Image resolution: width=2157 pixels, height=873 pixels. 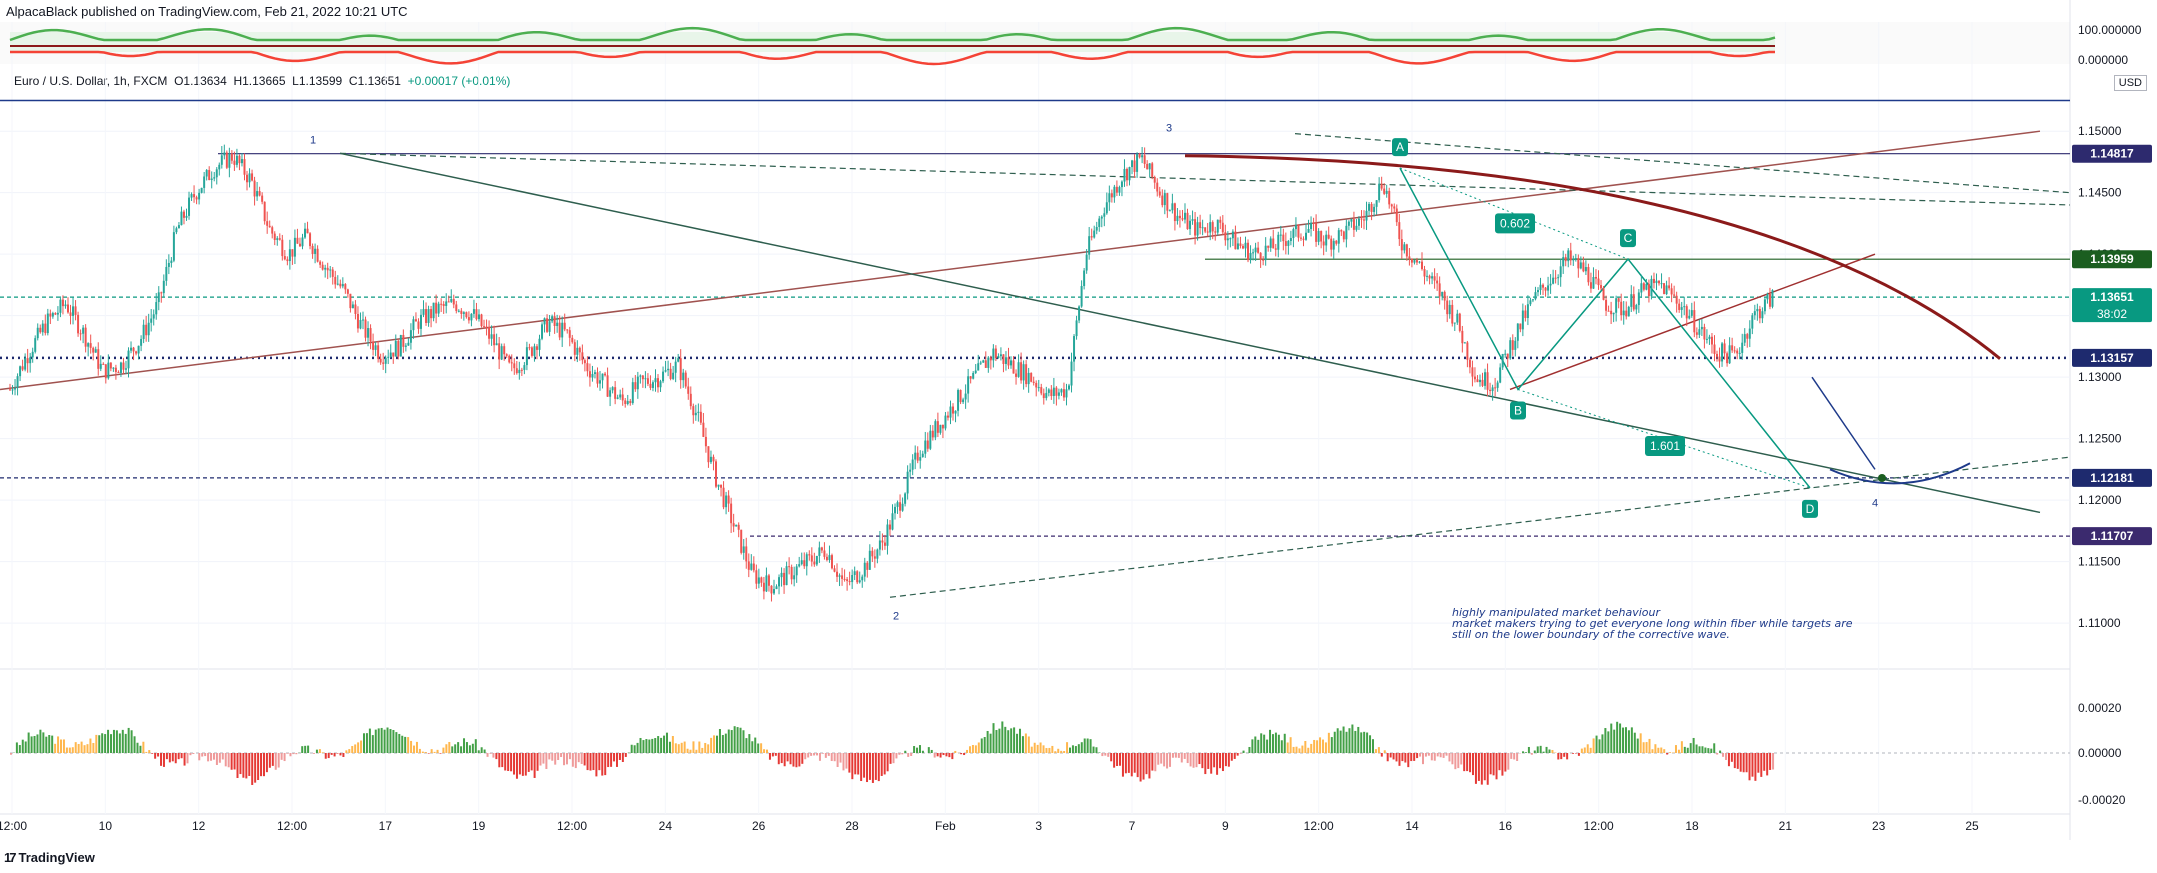 What do you see at coordinates (2112, 358) in the screenshot?
I see `price-badge-label: 1.13157` at bounding box center [2112, 358].